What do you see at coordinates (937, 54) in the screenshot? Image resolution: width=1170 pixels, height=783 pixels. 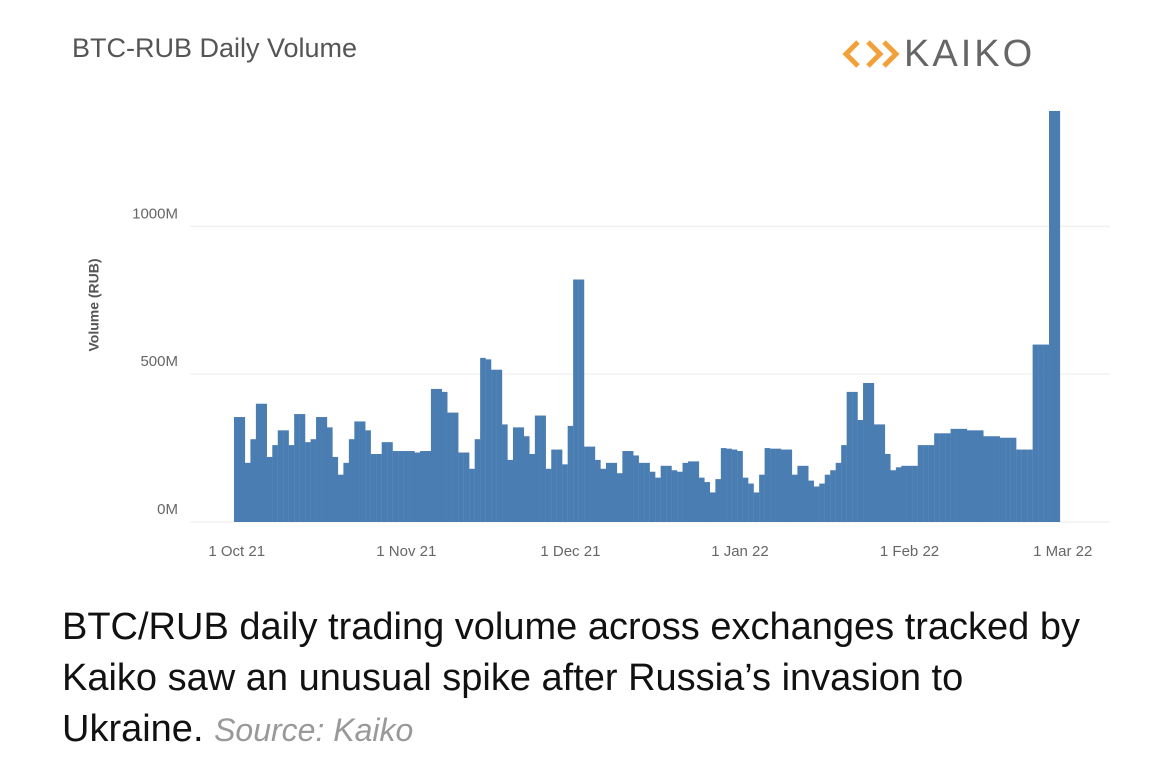 I see `brand-logo: KAIKO` at bounding box center [937, 54].